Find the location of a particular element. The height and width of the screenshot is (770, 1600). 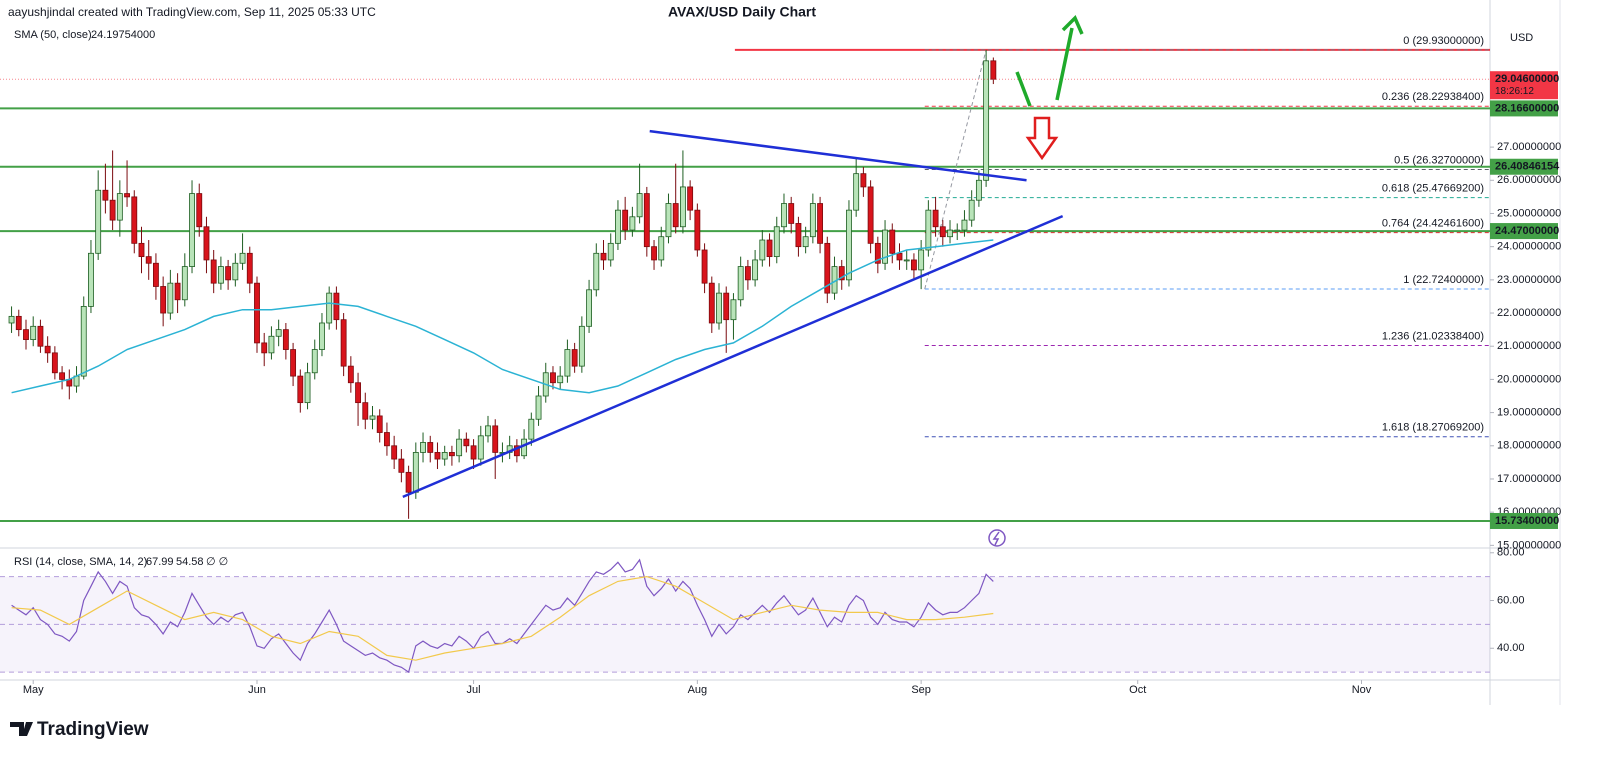

y-tick-label: 27.00000000 is located at coordinates (1529, 147).